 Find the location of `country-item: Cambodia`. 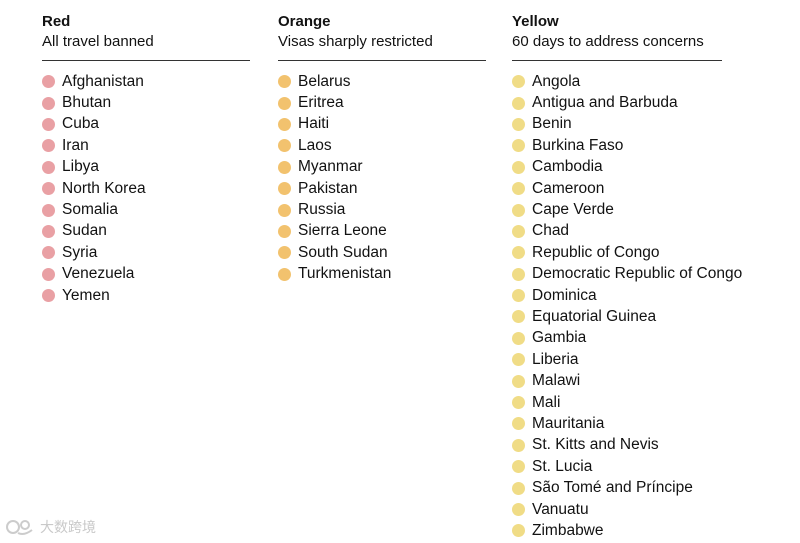

country-item: Cambodia is located at coordinates (617, 167).